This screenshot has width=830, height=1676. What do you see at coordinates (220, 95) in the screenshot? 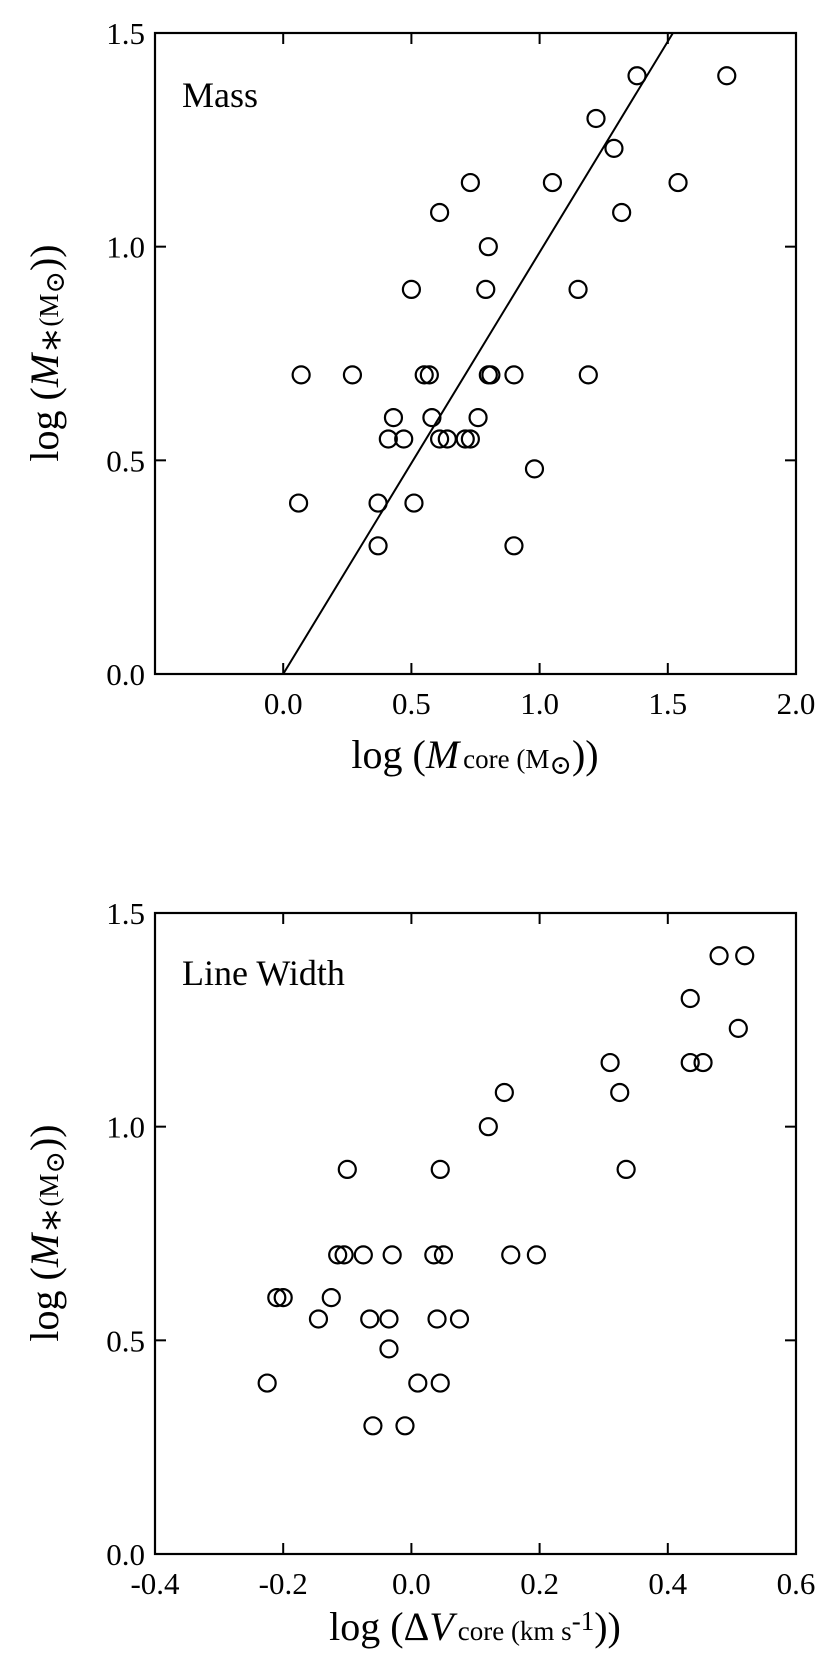
I see `mass-panel-label: Mass` at bounding box center [220, 95].